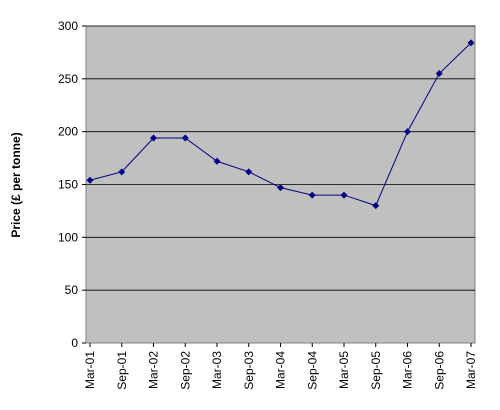  What do you see at coordinates (68, 185) in the screenshot?
I see `y-tick-label: 150` at bounding box center [68, 185].